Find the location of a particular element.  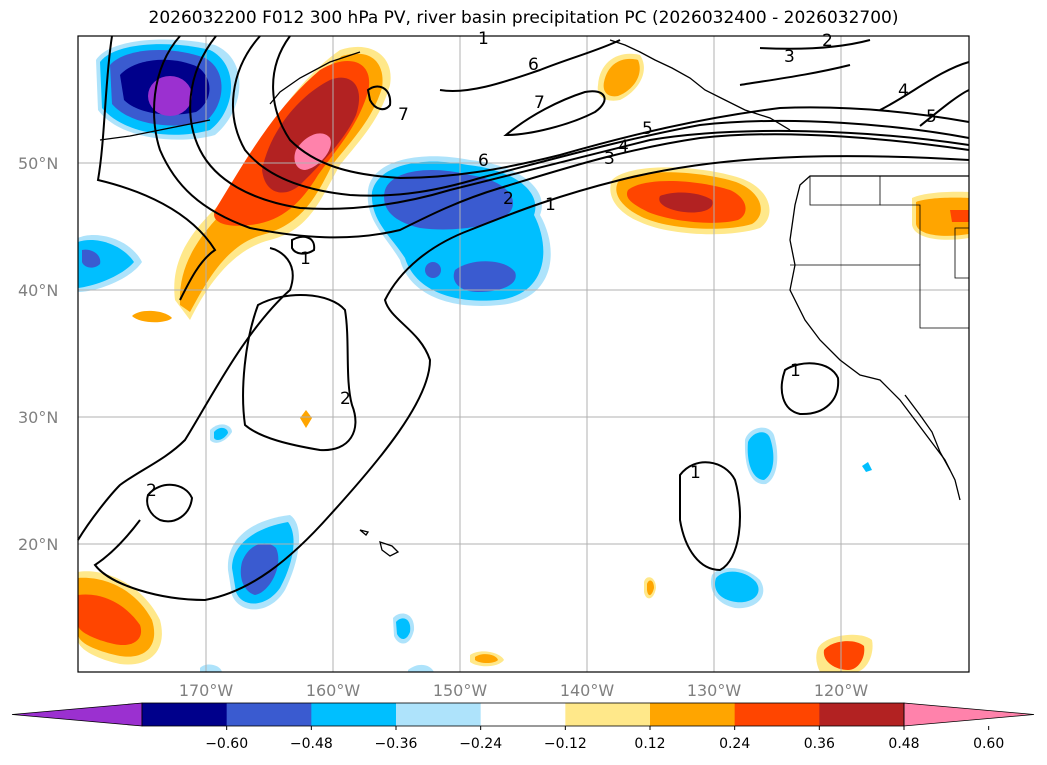

lat-label: 50°N is located at coordinates (38, 163).